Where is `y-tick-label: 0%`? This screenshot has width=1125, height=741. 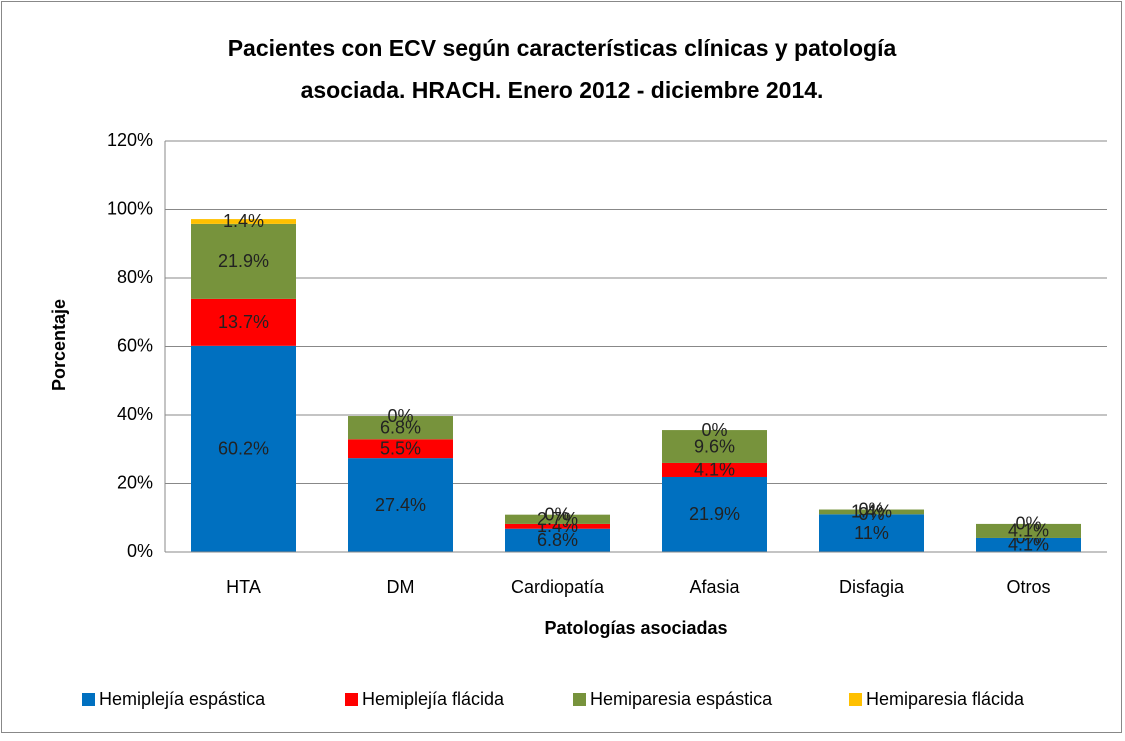 y-tick-label: 0% is located at coordinates (140, 551).